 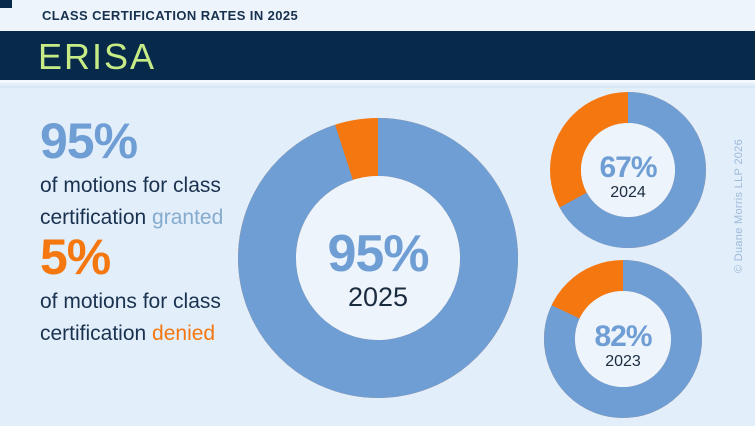 What do you see at coordinates (130, 301) in the screenshot?
I see `denied-caption-line1: of motions for class` at bounding box center [130, 301].